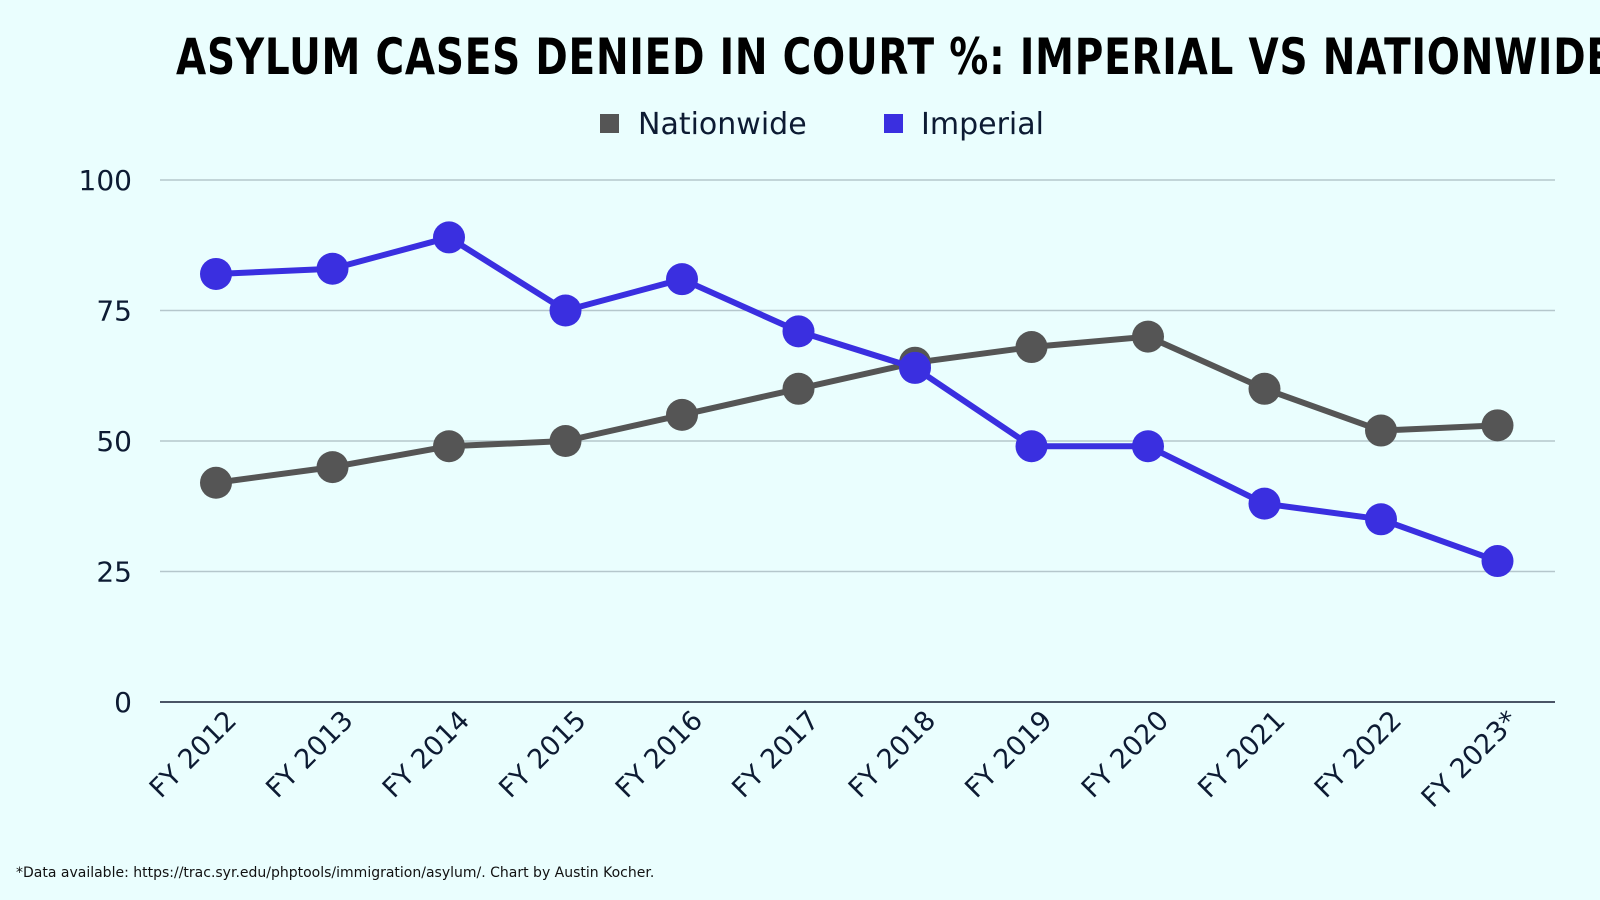  I want to click on x-tick-label: FY 2014, so click(426, 754).